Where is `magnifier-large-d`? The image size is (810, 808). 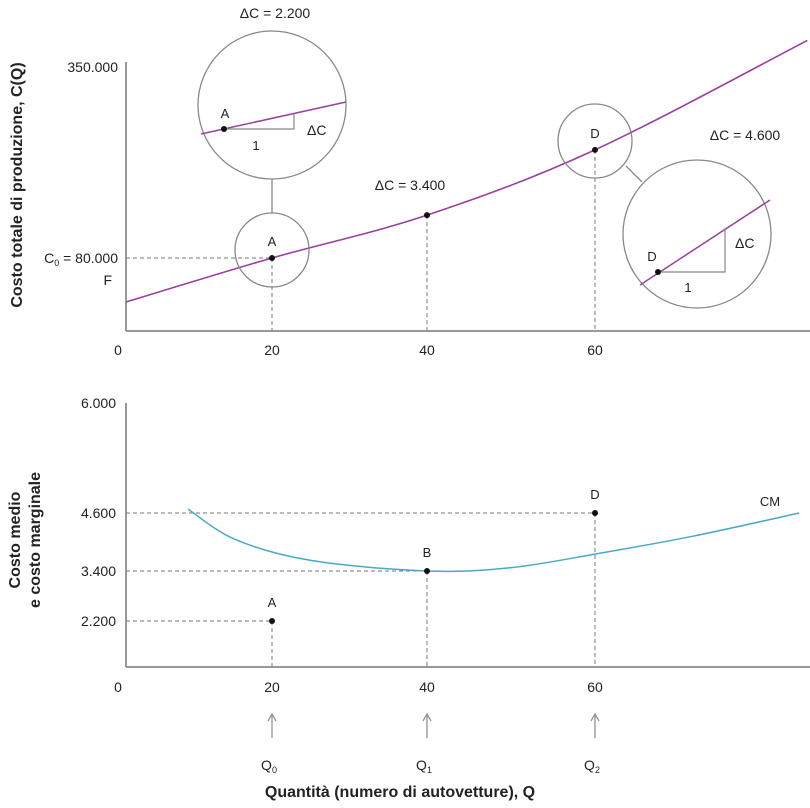
magnifier-large-d is located at coordinates (697, 234).